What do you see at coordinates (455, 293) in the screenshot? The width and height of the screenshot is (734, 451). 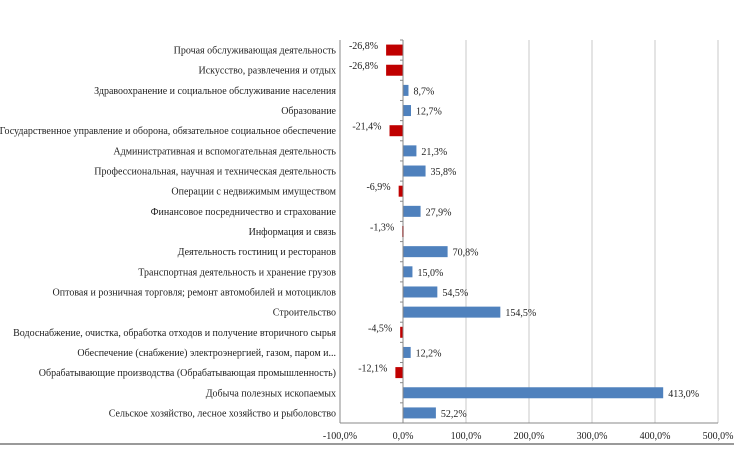 I see `data-label: 54,5%` at bounding box center [455, 293].